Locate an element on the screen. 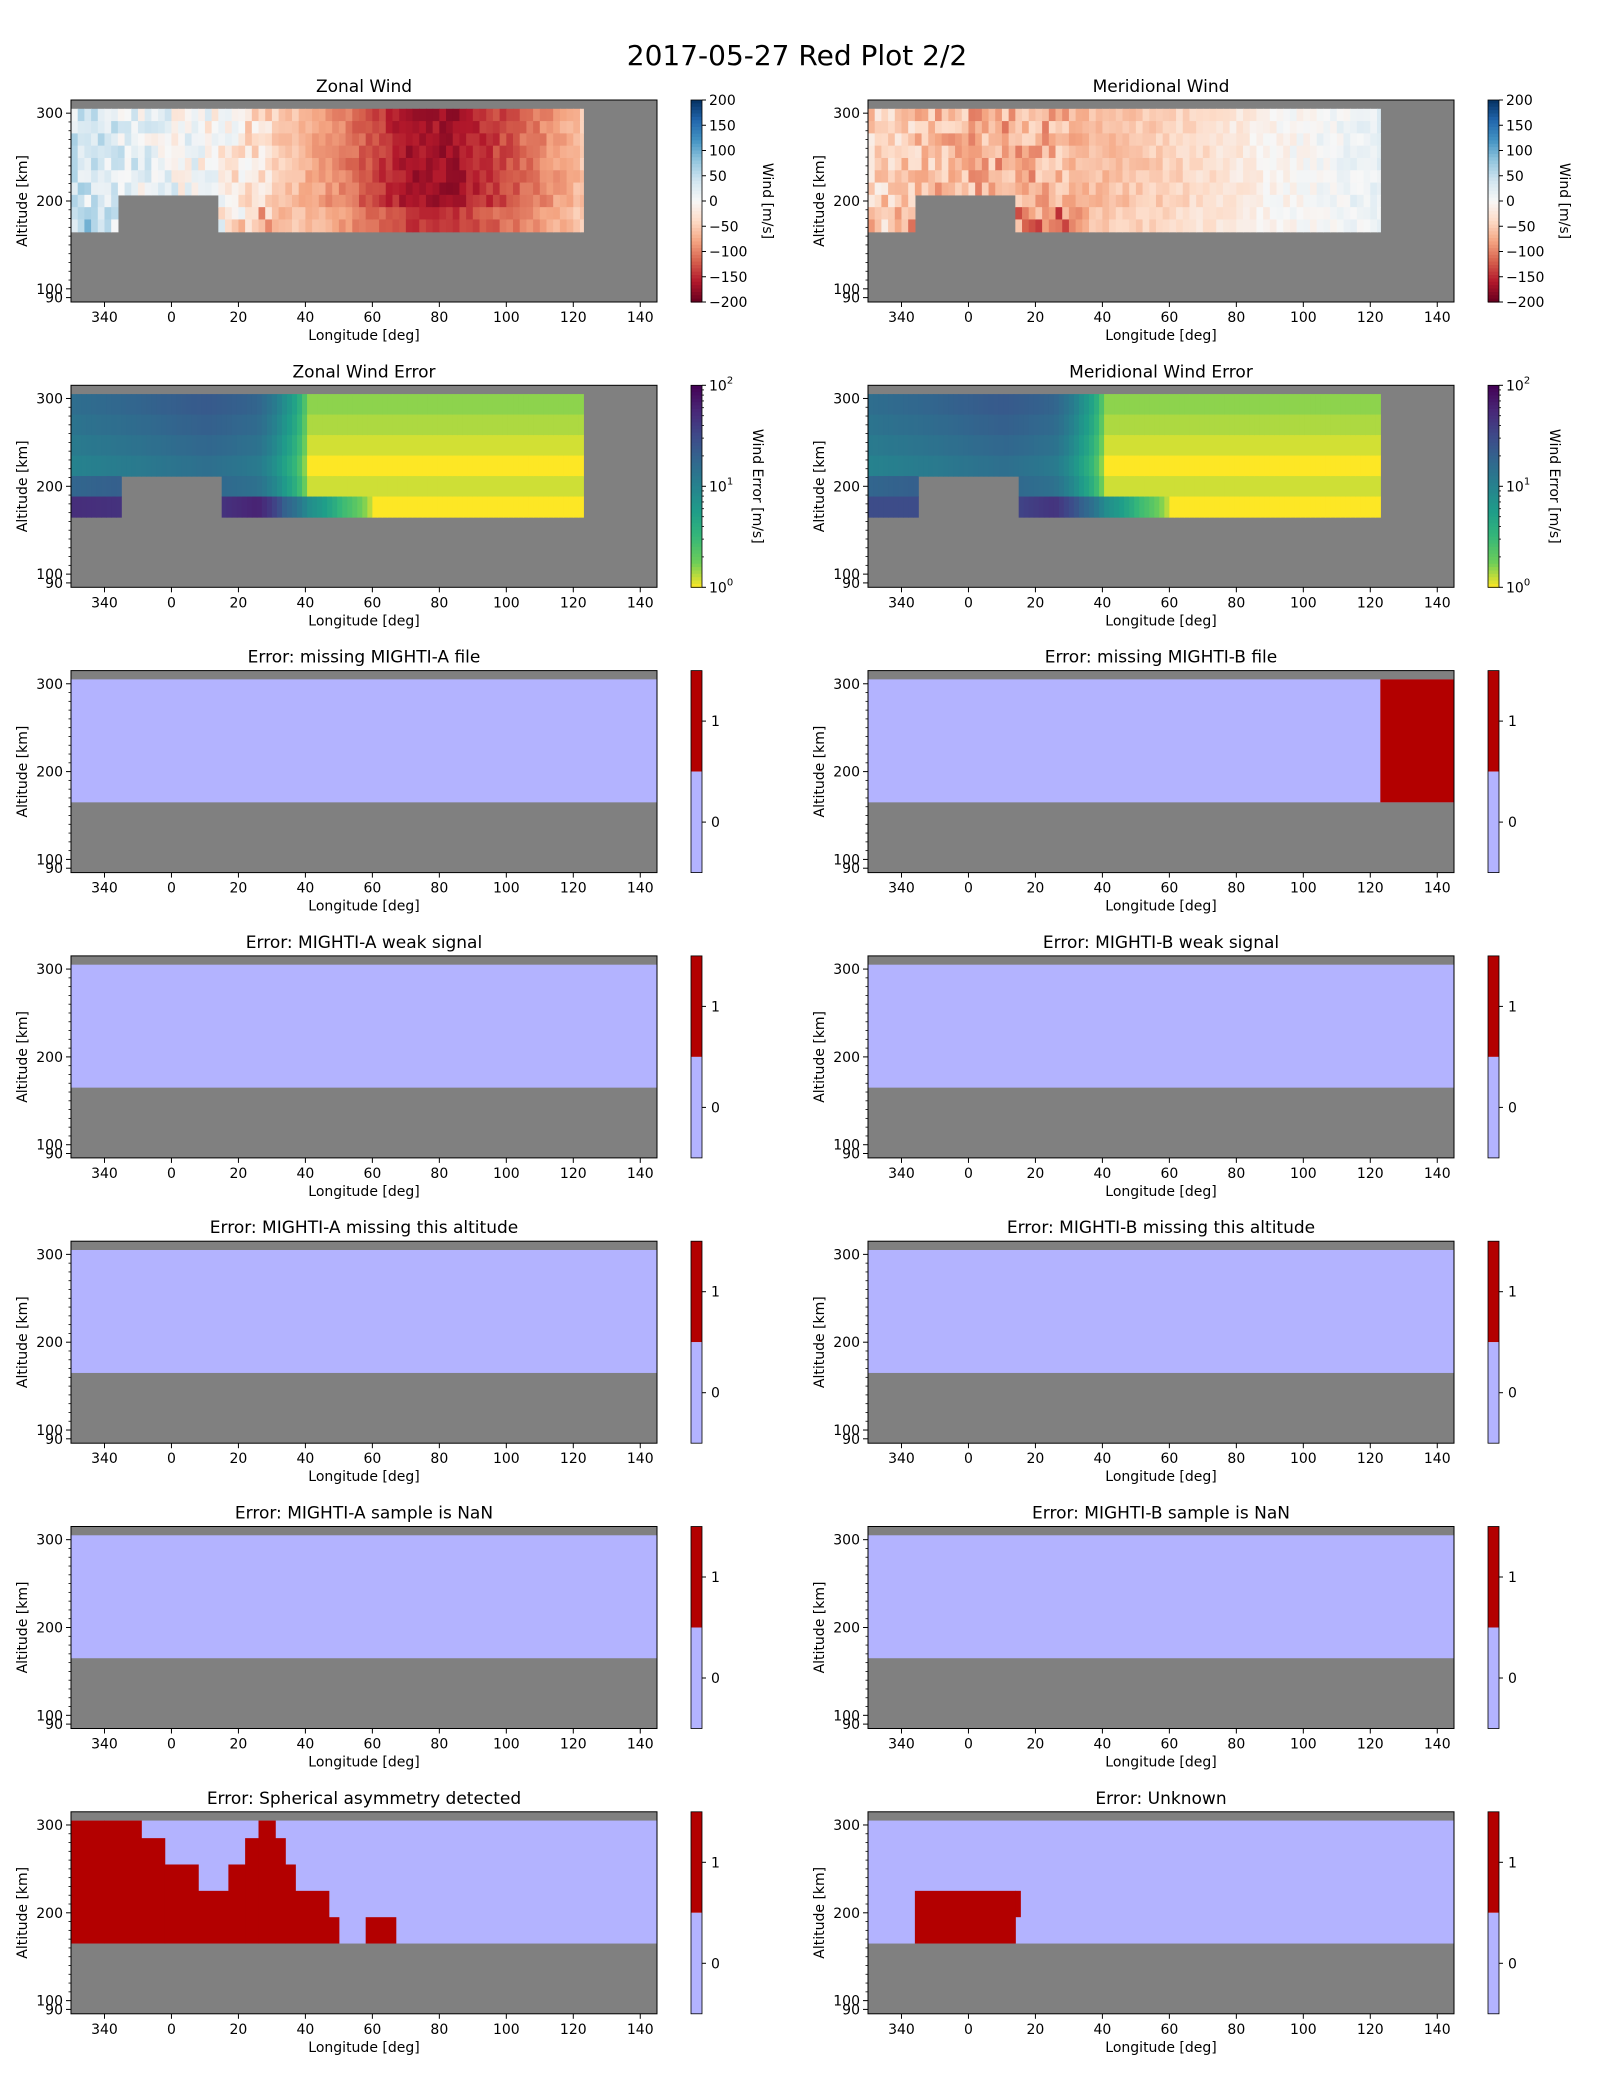 The image size is (1600, 2100). colorbar-label: Wind [m/s] is located at coordinates (1564, 201).